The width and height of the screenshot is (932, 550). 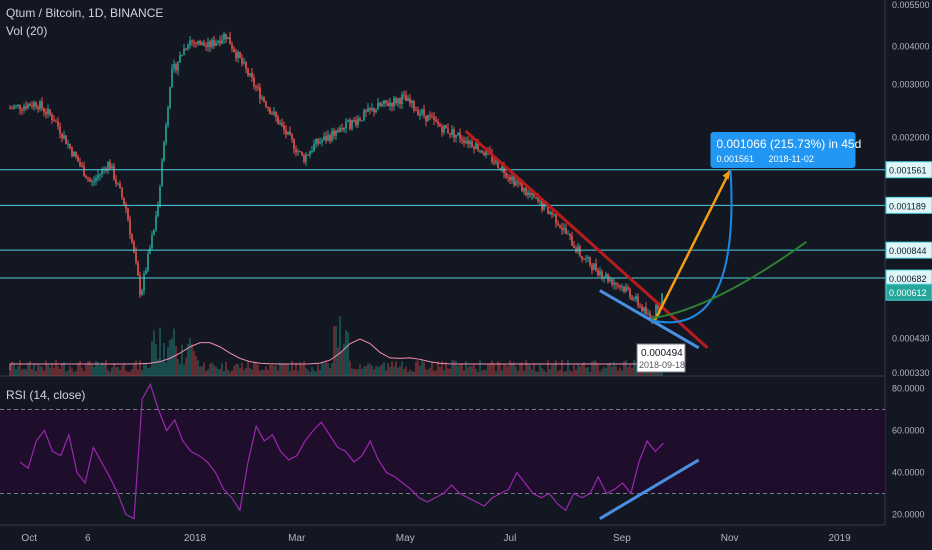 What do you see at coordinates (908, 389) in the screenshot?
I see `rsi-tick: 80.0000` at bounding box center [908, 389].